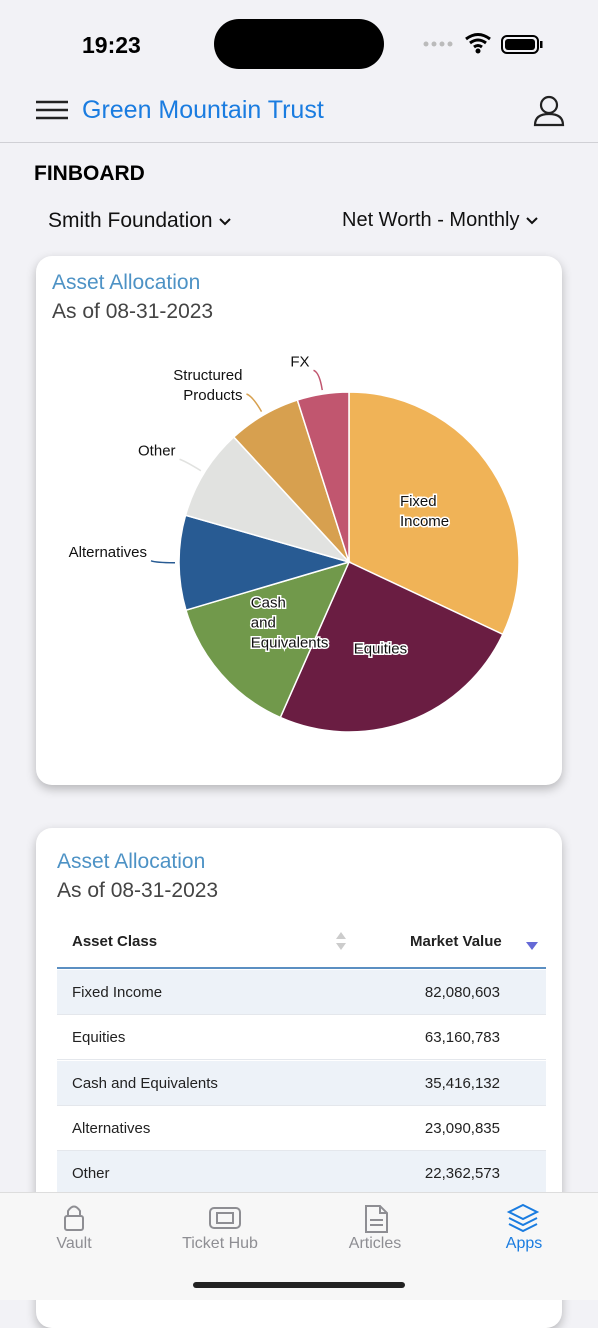  Describe the element at coordinates (52, 111) in the screenshot. I see `menu-button` at that location.